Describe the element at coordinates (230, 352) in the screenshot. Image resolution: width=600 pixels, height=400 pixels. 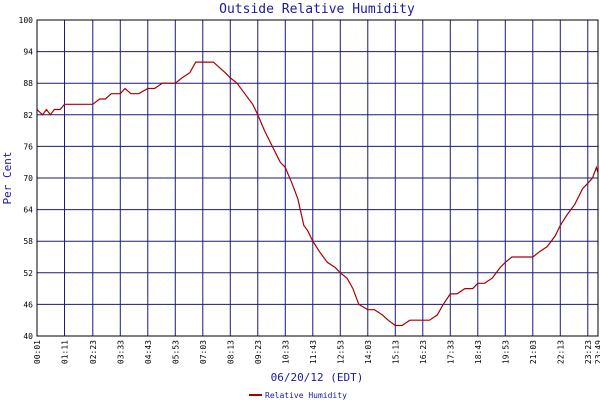
I see `x-tick-label: 08:13` at that location.